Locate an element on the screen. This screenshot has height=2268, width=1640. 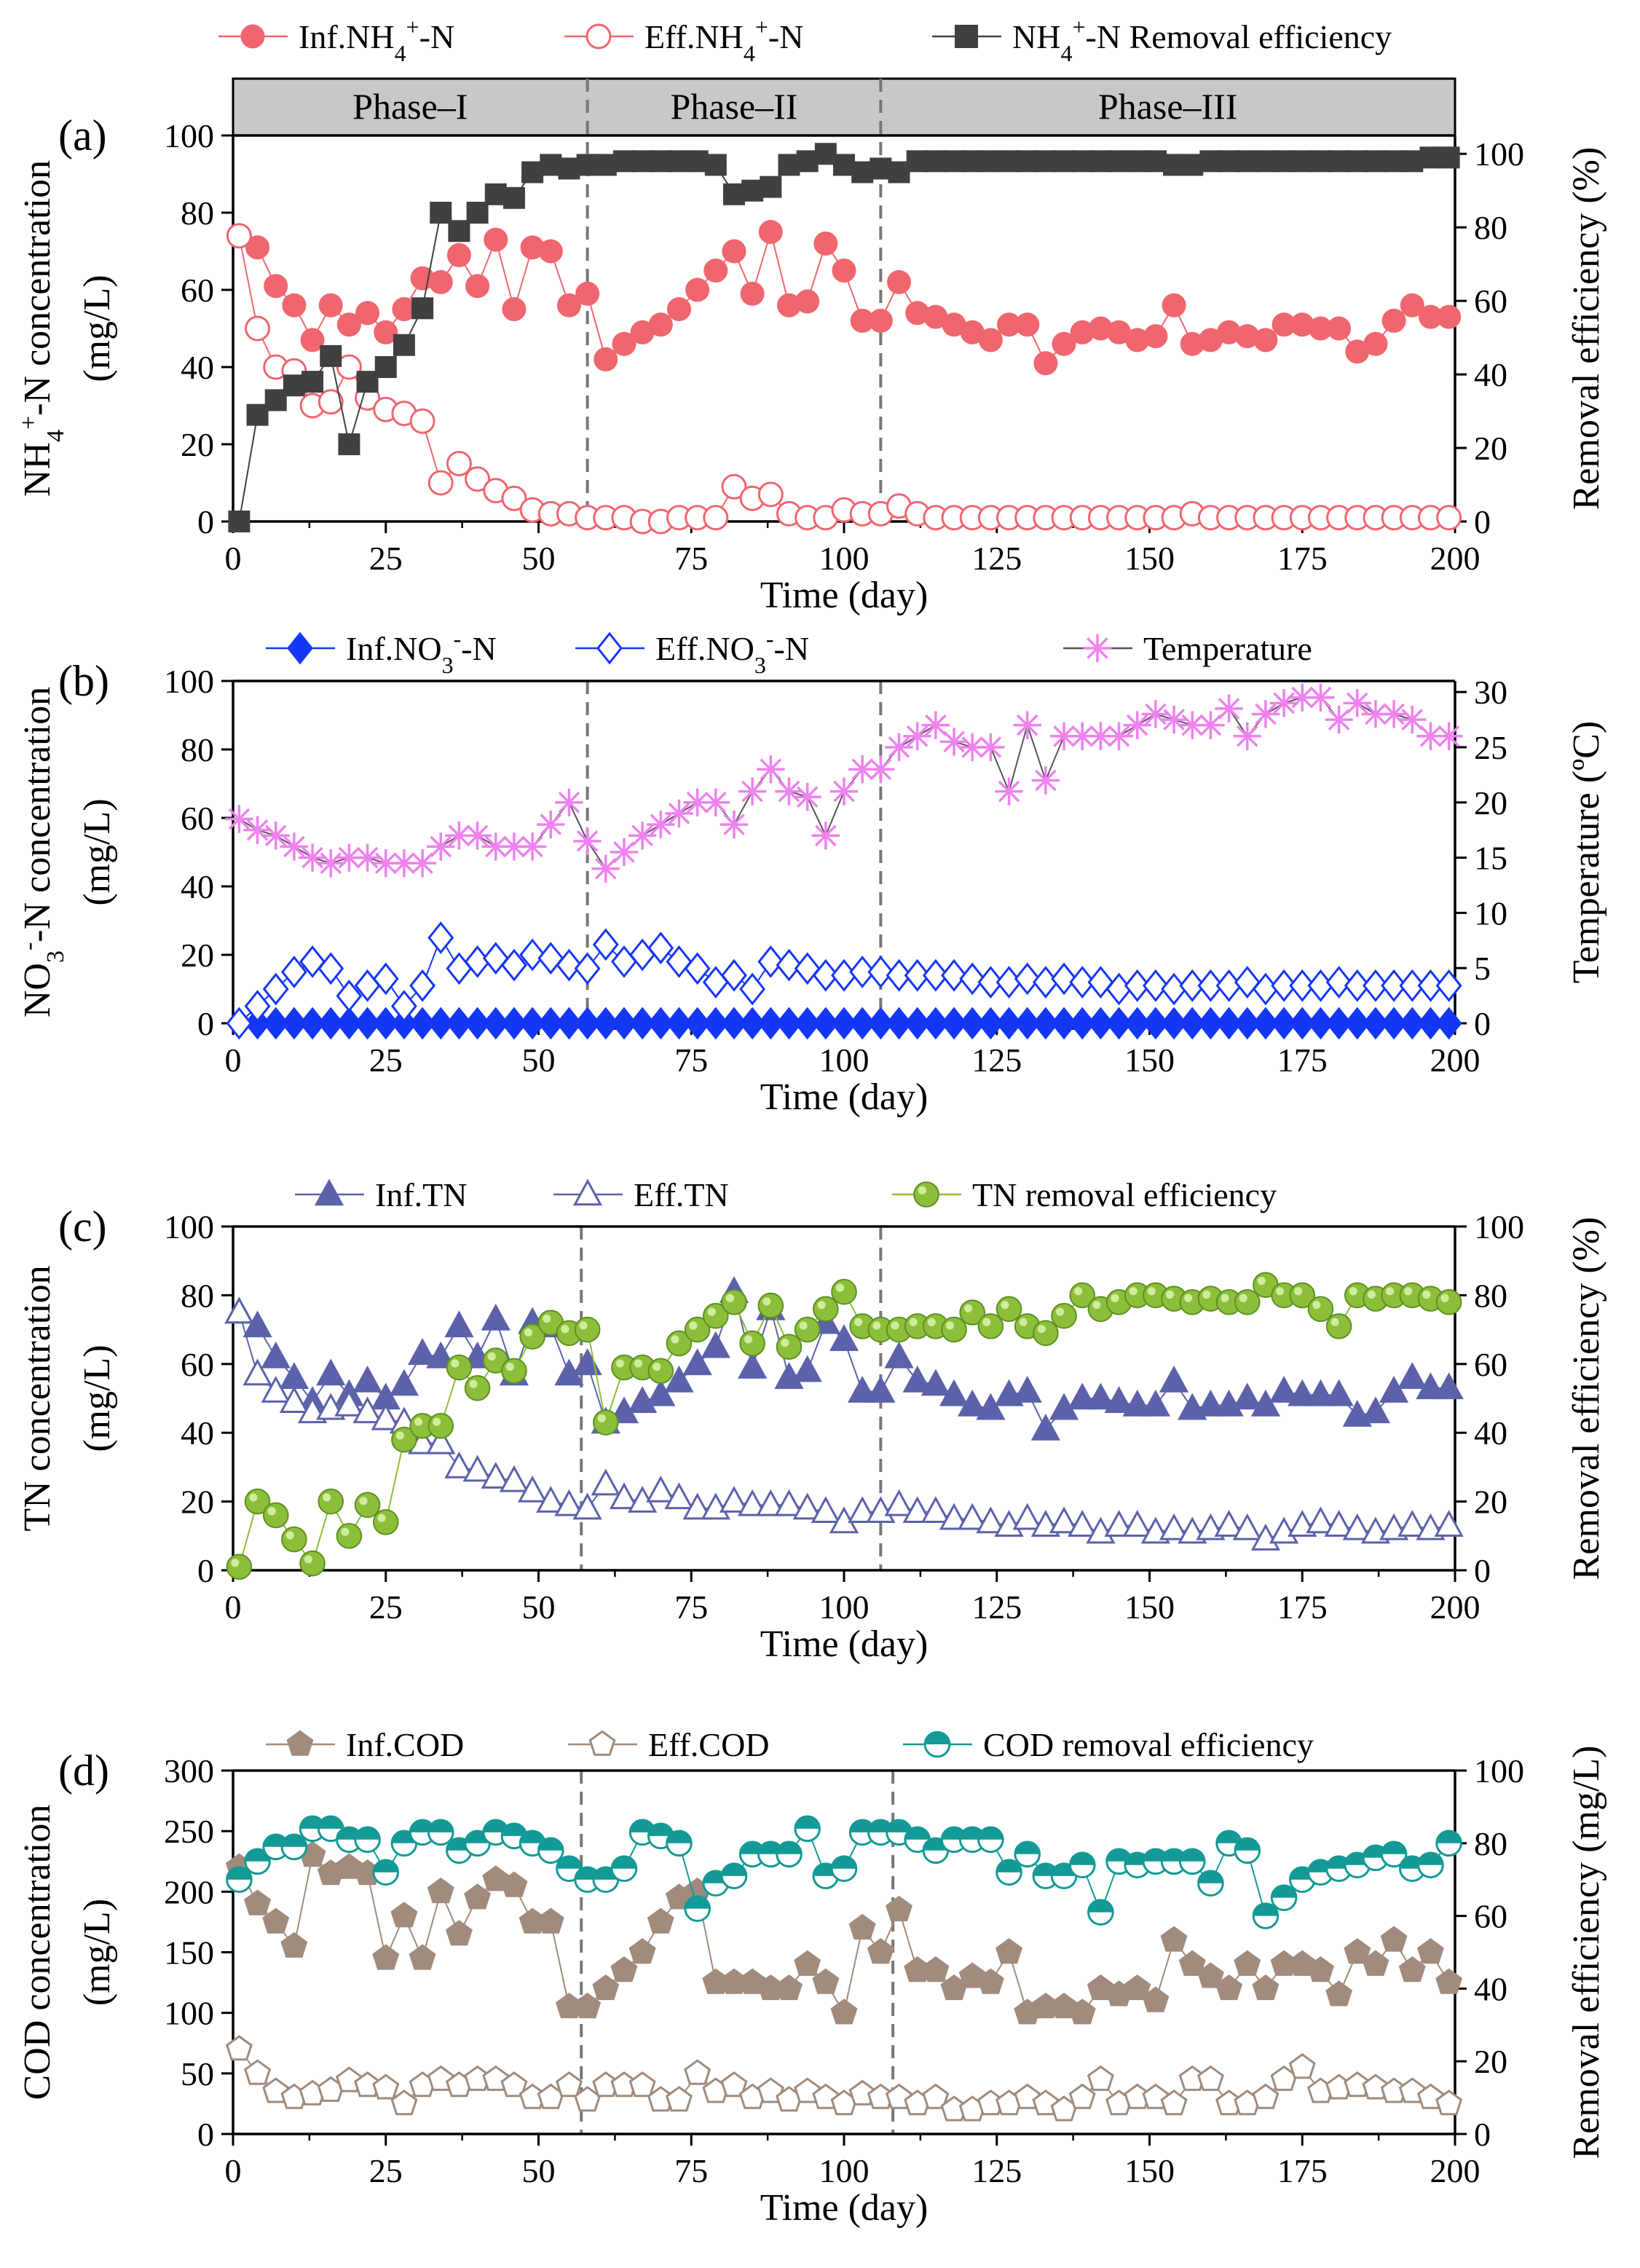
x-axis-label: Time (day) is located at coordinates (845, 1097).